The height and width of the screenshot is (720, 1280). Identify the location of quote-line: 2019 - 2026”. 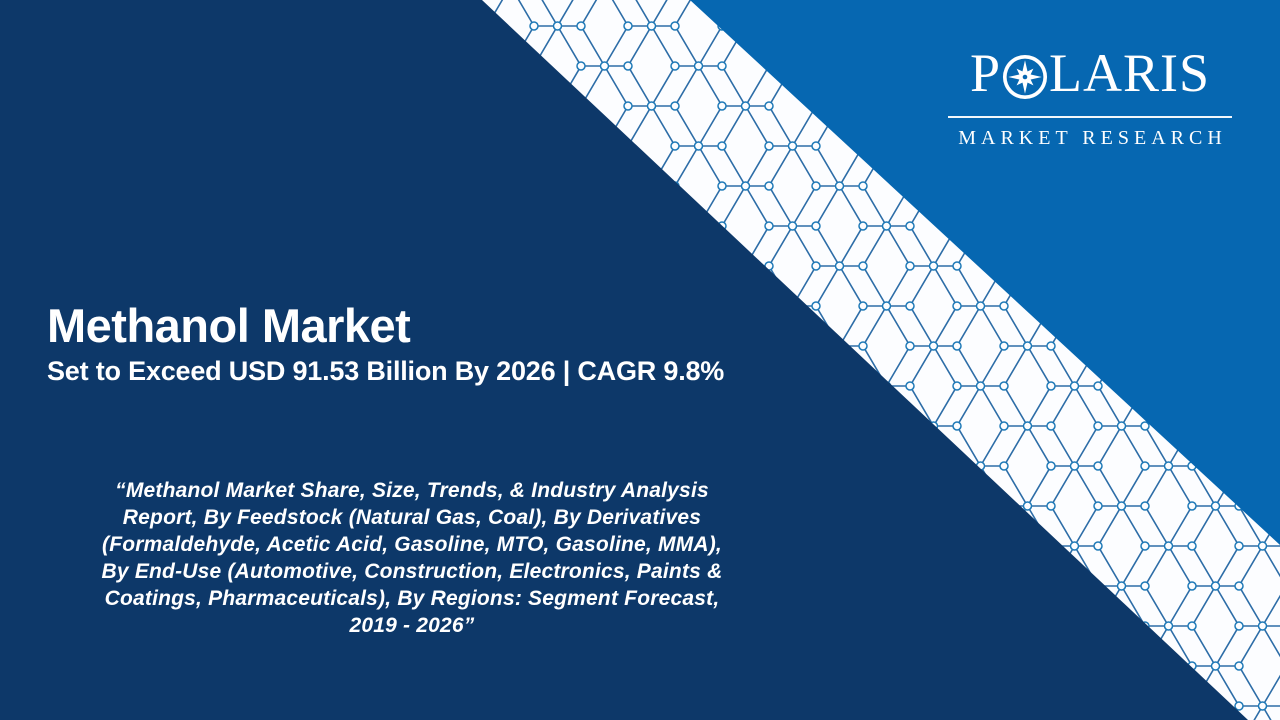
(412, 625).